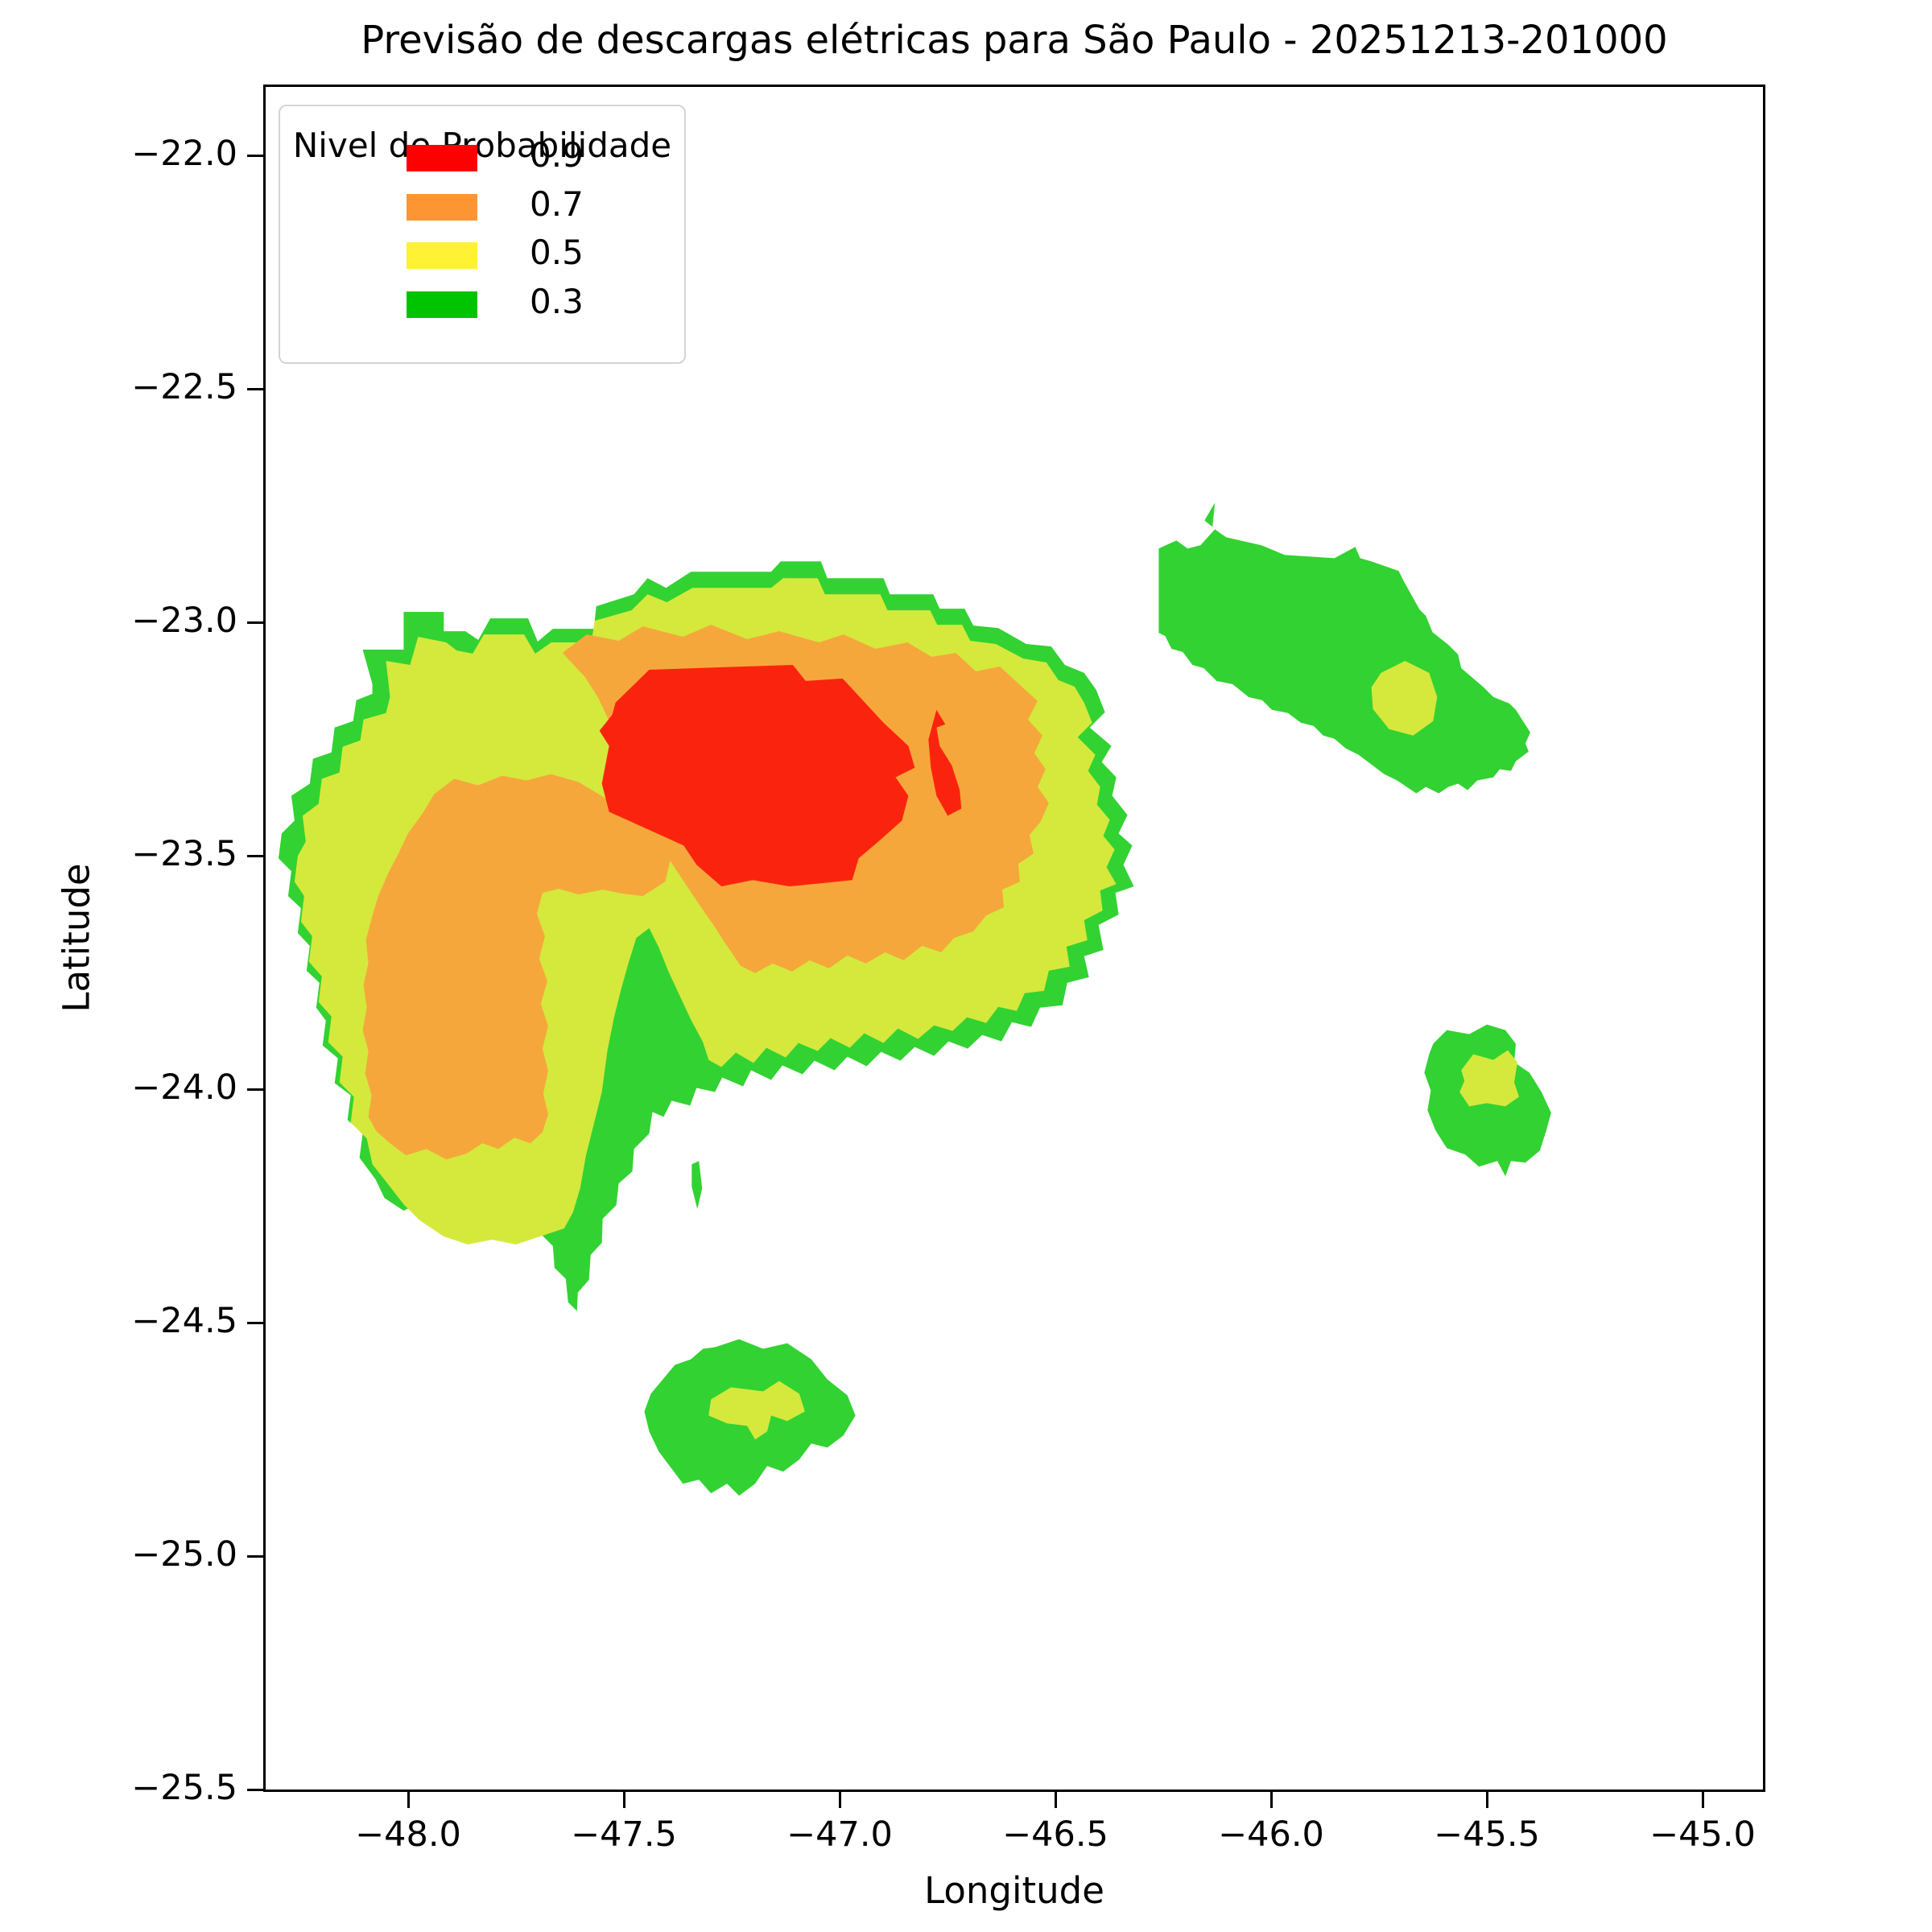 Image resolution: width=1932 pixels, height=1932 pixels. I want to click on y-tick-label-2: −23.0, so click(184, 621).